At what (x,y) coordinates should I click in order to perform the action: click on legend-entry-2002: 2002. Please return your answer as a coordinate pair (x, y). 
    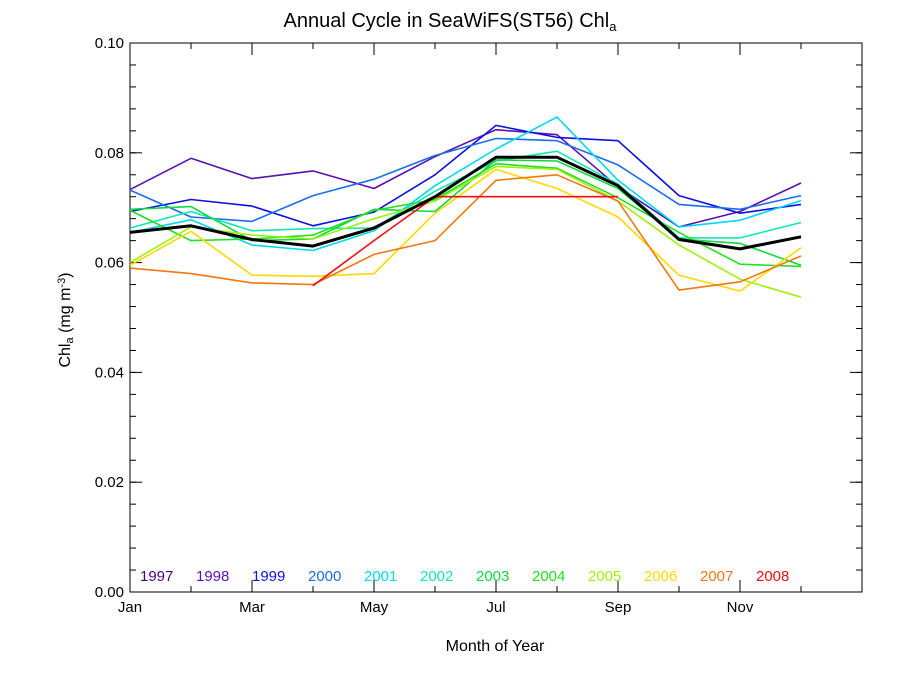
    Looking at the image, I should click on (436, 576).